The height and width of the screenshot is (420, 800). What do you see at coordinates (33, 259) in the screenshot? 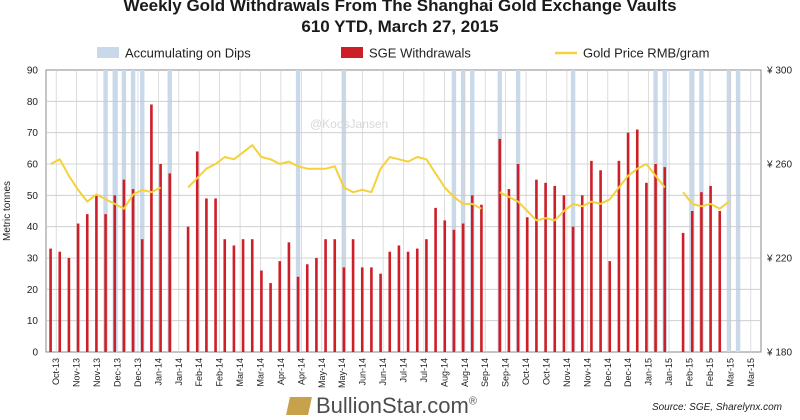
I see `y-tick-label: 30` at bounding box center [33, 259].